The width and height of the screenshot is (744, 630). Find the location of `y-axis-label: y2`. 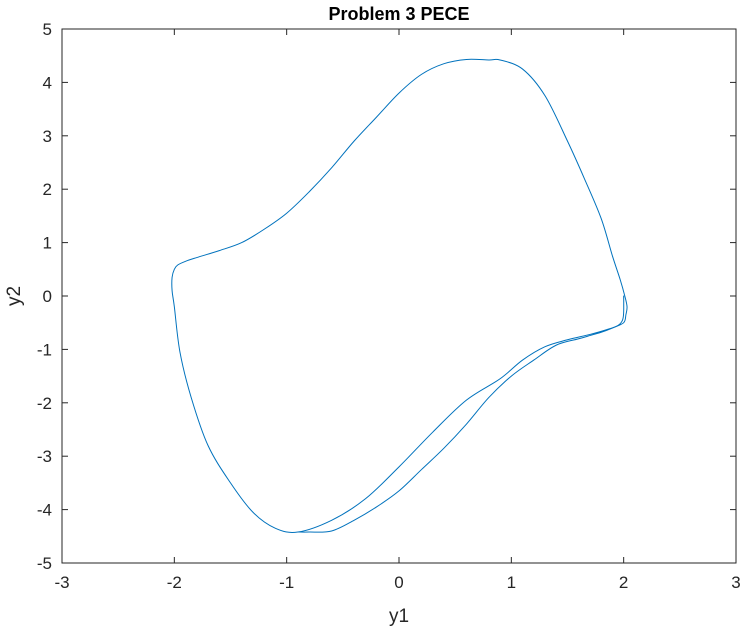

y-axis-label: y2 is located at coordinates (14, 296).